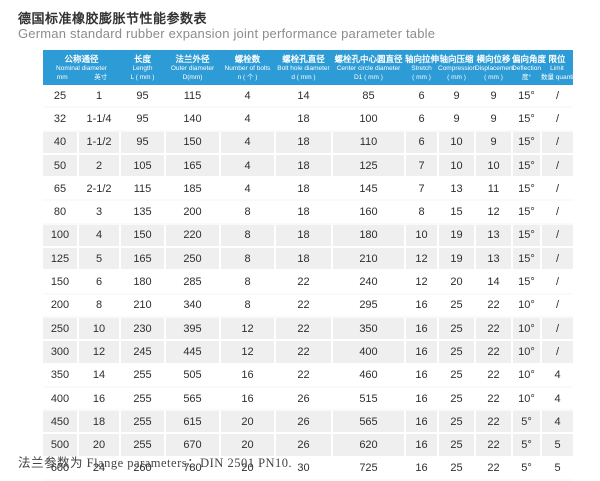  What do you see at coordinates (557, 68) in the screenshot?
I see `header-en-label: Limit` at bounding box center [557, 68].